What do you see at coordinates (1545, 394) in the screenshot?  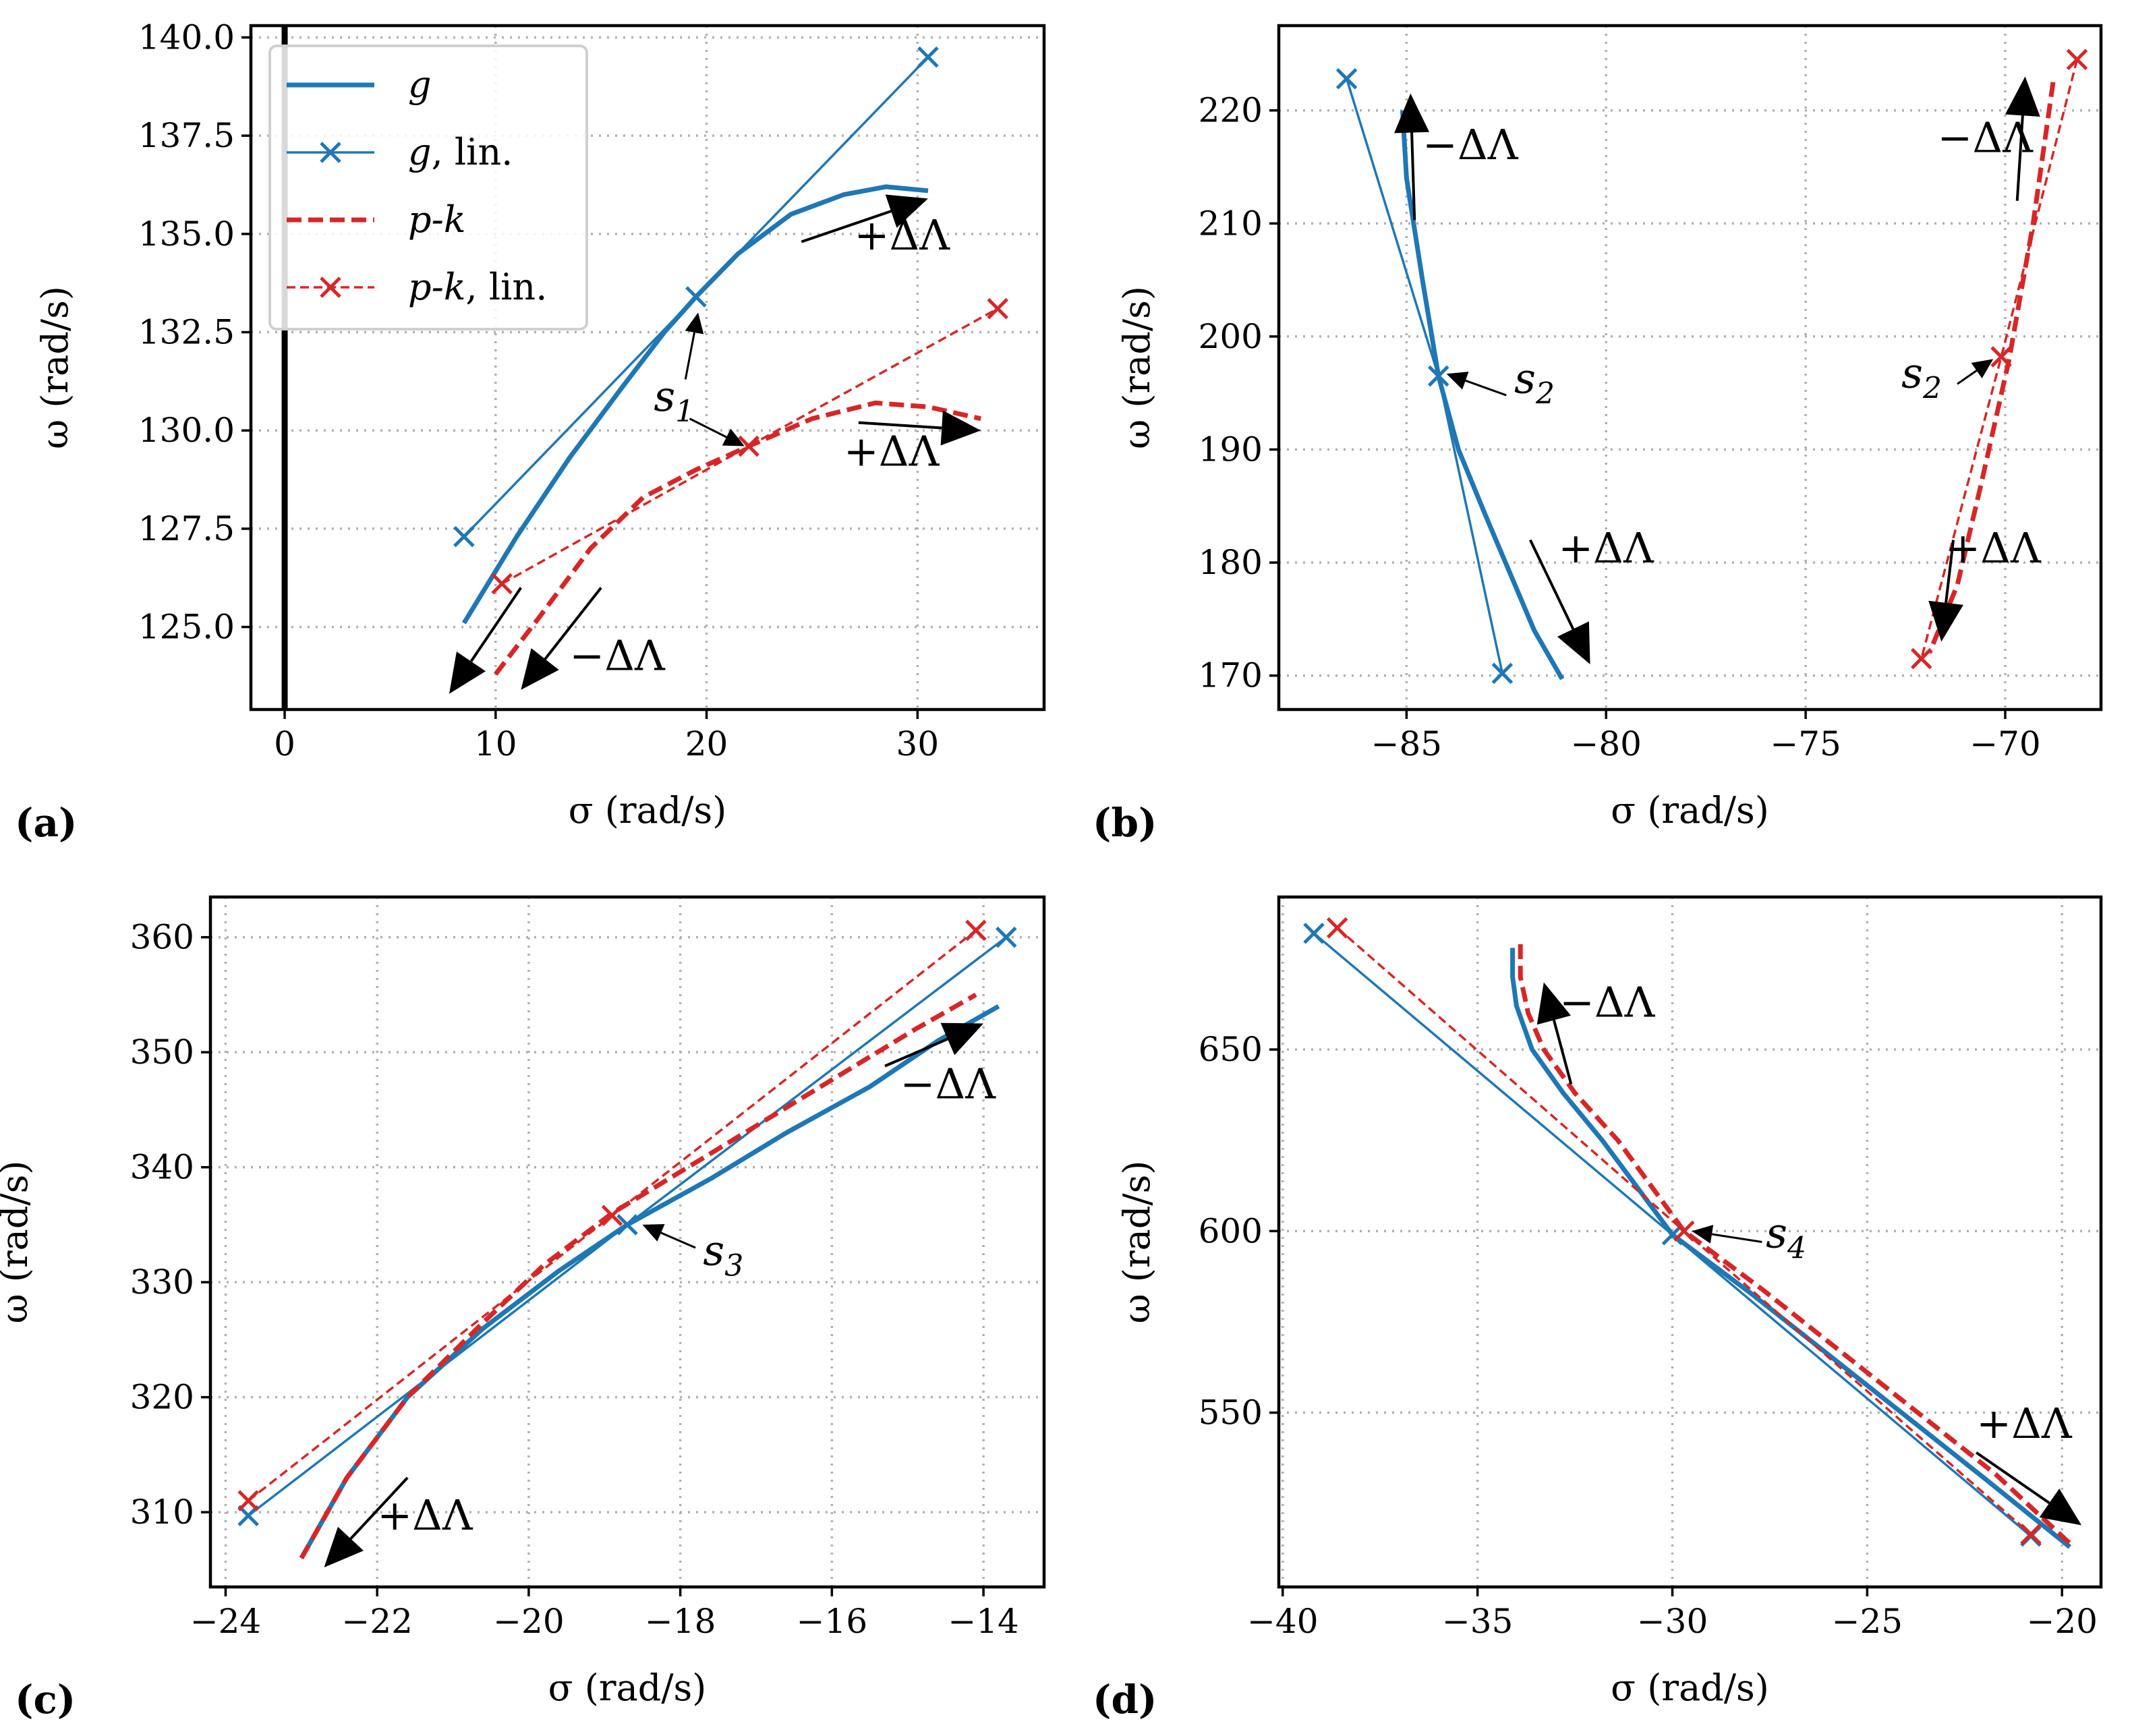 I see `annotation-subscript: 2` at bounding box center [1545, 394].